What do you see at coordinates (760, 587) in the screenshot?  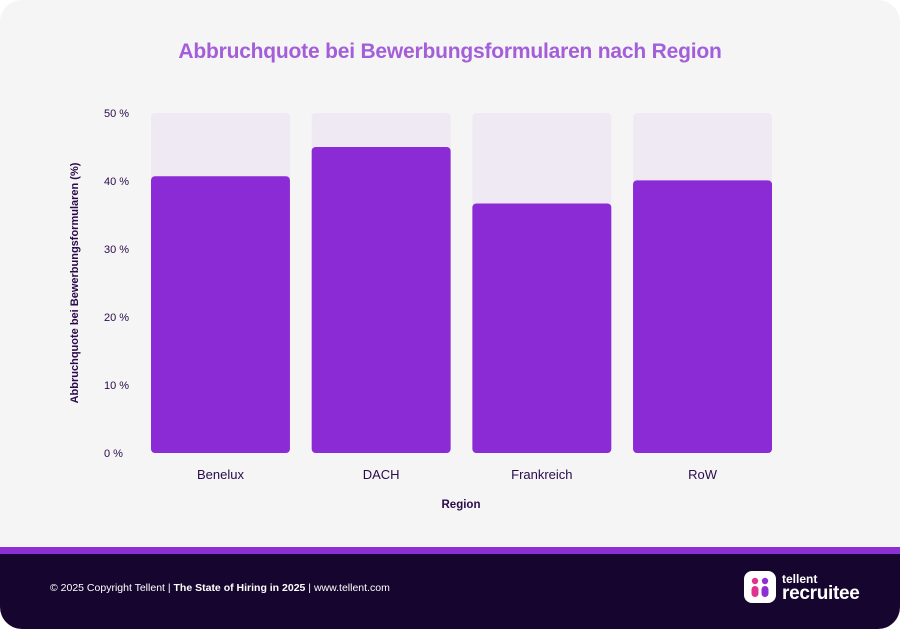 I see `recruitee-logo-icon` at bounding box center [760, 587].